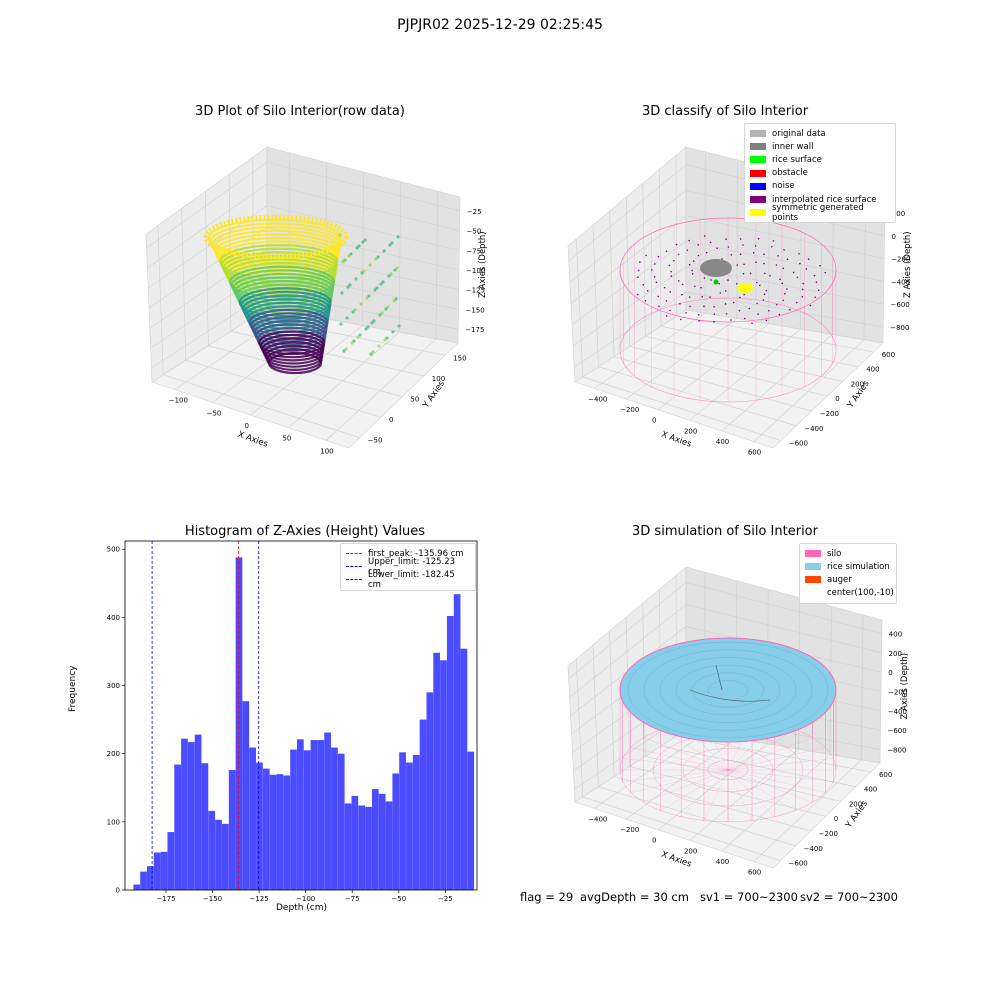 This screenshot has width=1000, height=1000. What do you see at coordinates (820, 159) in the screenshot?
I see `legend-item: rice surface` at bounding box center [820, 159].